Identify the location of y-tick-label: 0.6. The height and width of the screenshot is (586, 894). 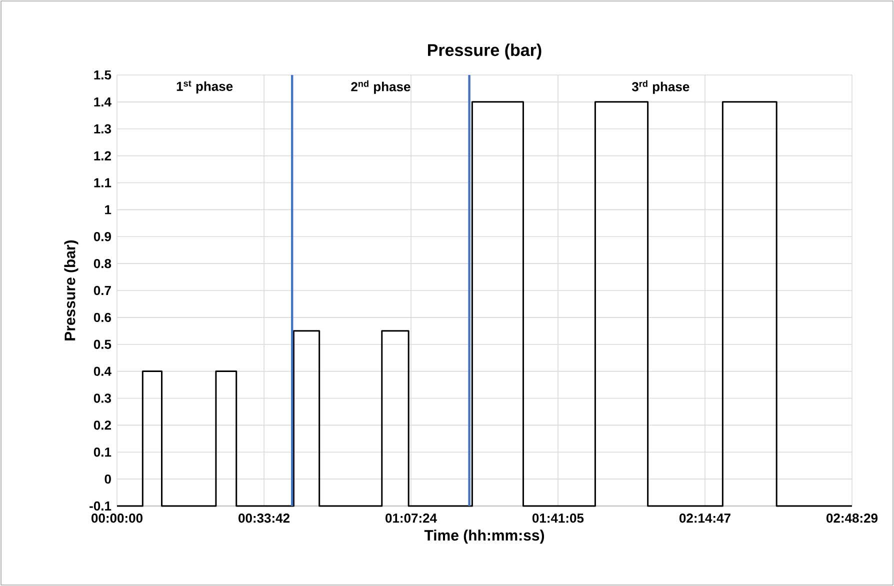
(103, 317).